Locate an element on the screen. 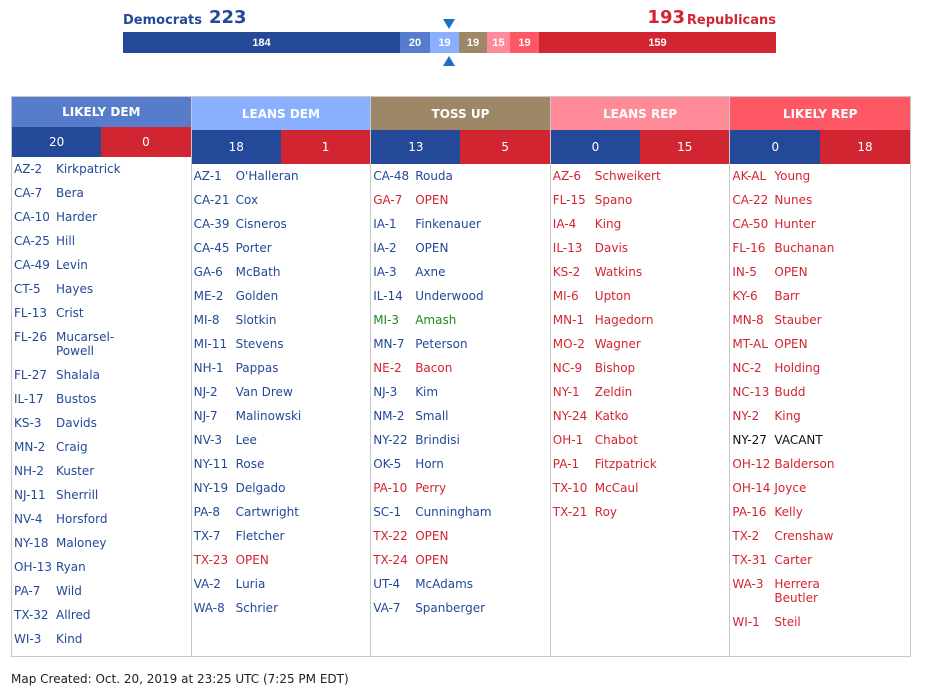 The width and height of the screenshot is (927, 698). race-row: MI-6 Upton is located at coordinates (640, 296).